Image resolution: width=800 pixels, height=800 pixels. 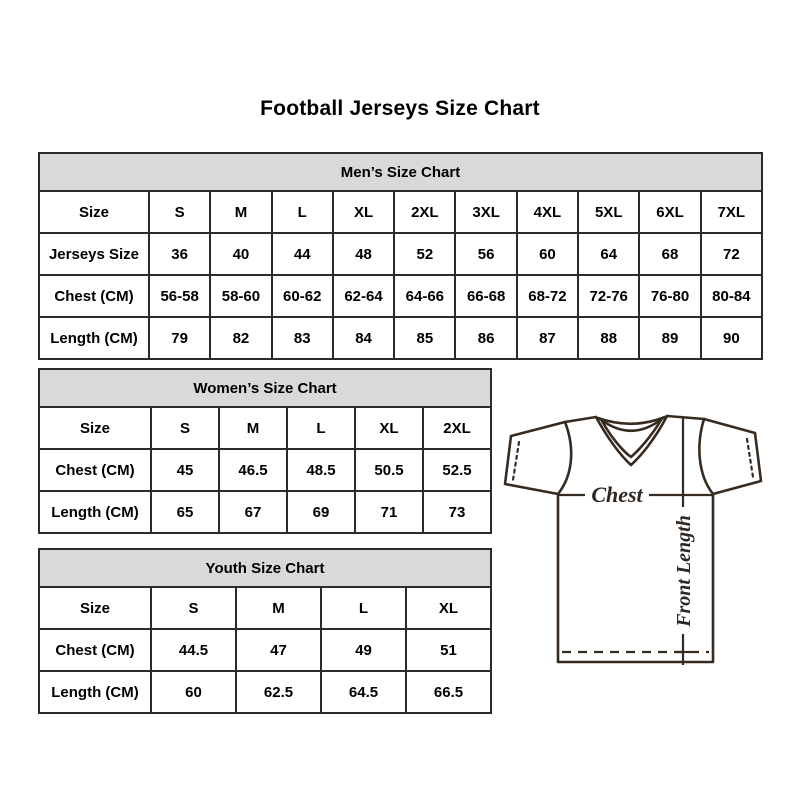 What do you see at coordinates (732, 456) in the screenshot?
I see `jersey-right-sleeve` at bounding box center [732, 456].